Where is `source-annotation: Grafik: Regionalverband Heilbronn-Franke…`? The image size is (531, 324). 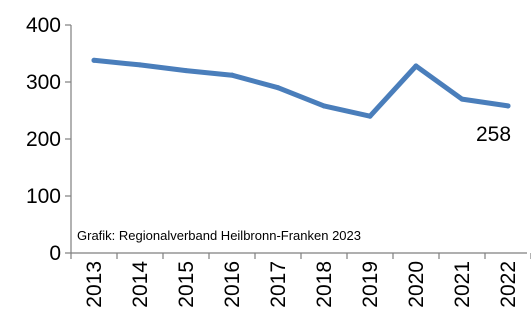 source-annotation: Grafik: Regionalverband Heilbronn-Franke… is located at coordinates (219, 235).